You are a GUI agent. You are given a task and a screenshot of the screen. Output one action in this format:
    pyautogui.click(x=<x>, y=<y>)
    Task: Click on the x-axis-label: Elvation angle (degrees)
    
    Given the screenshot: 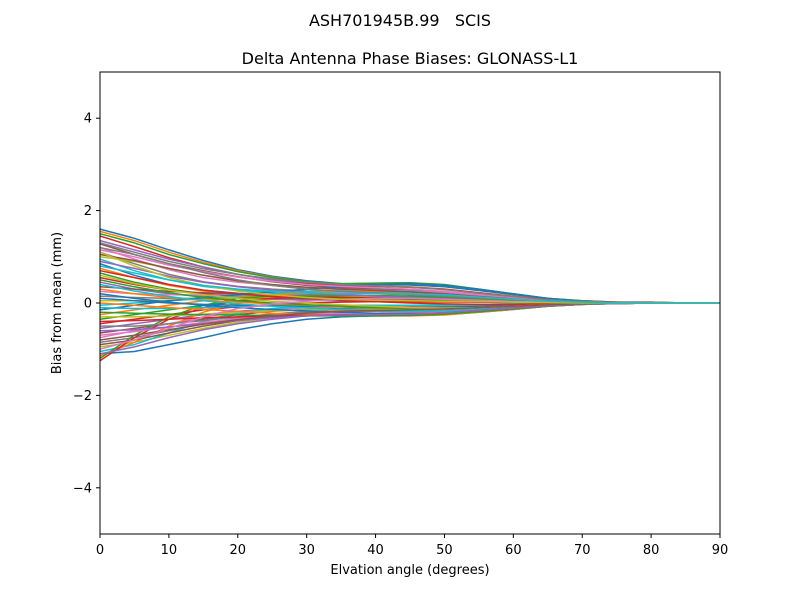 What is the action you would take?
    pyautogui.click(x=409, y=570)
    